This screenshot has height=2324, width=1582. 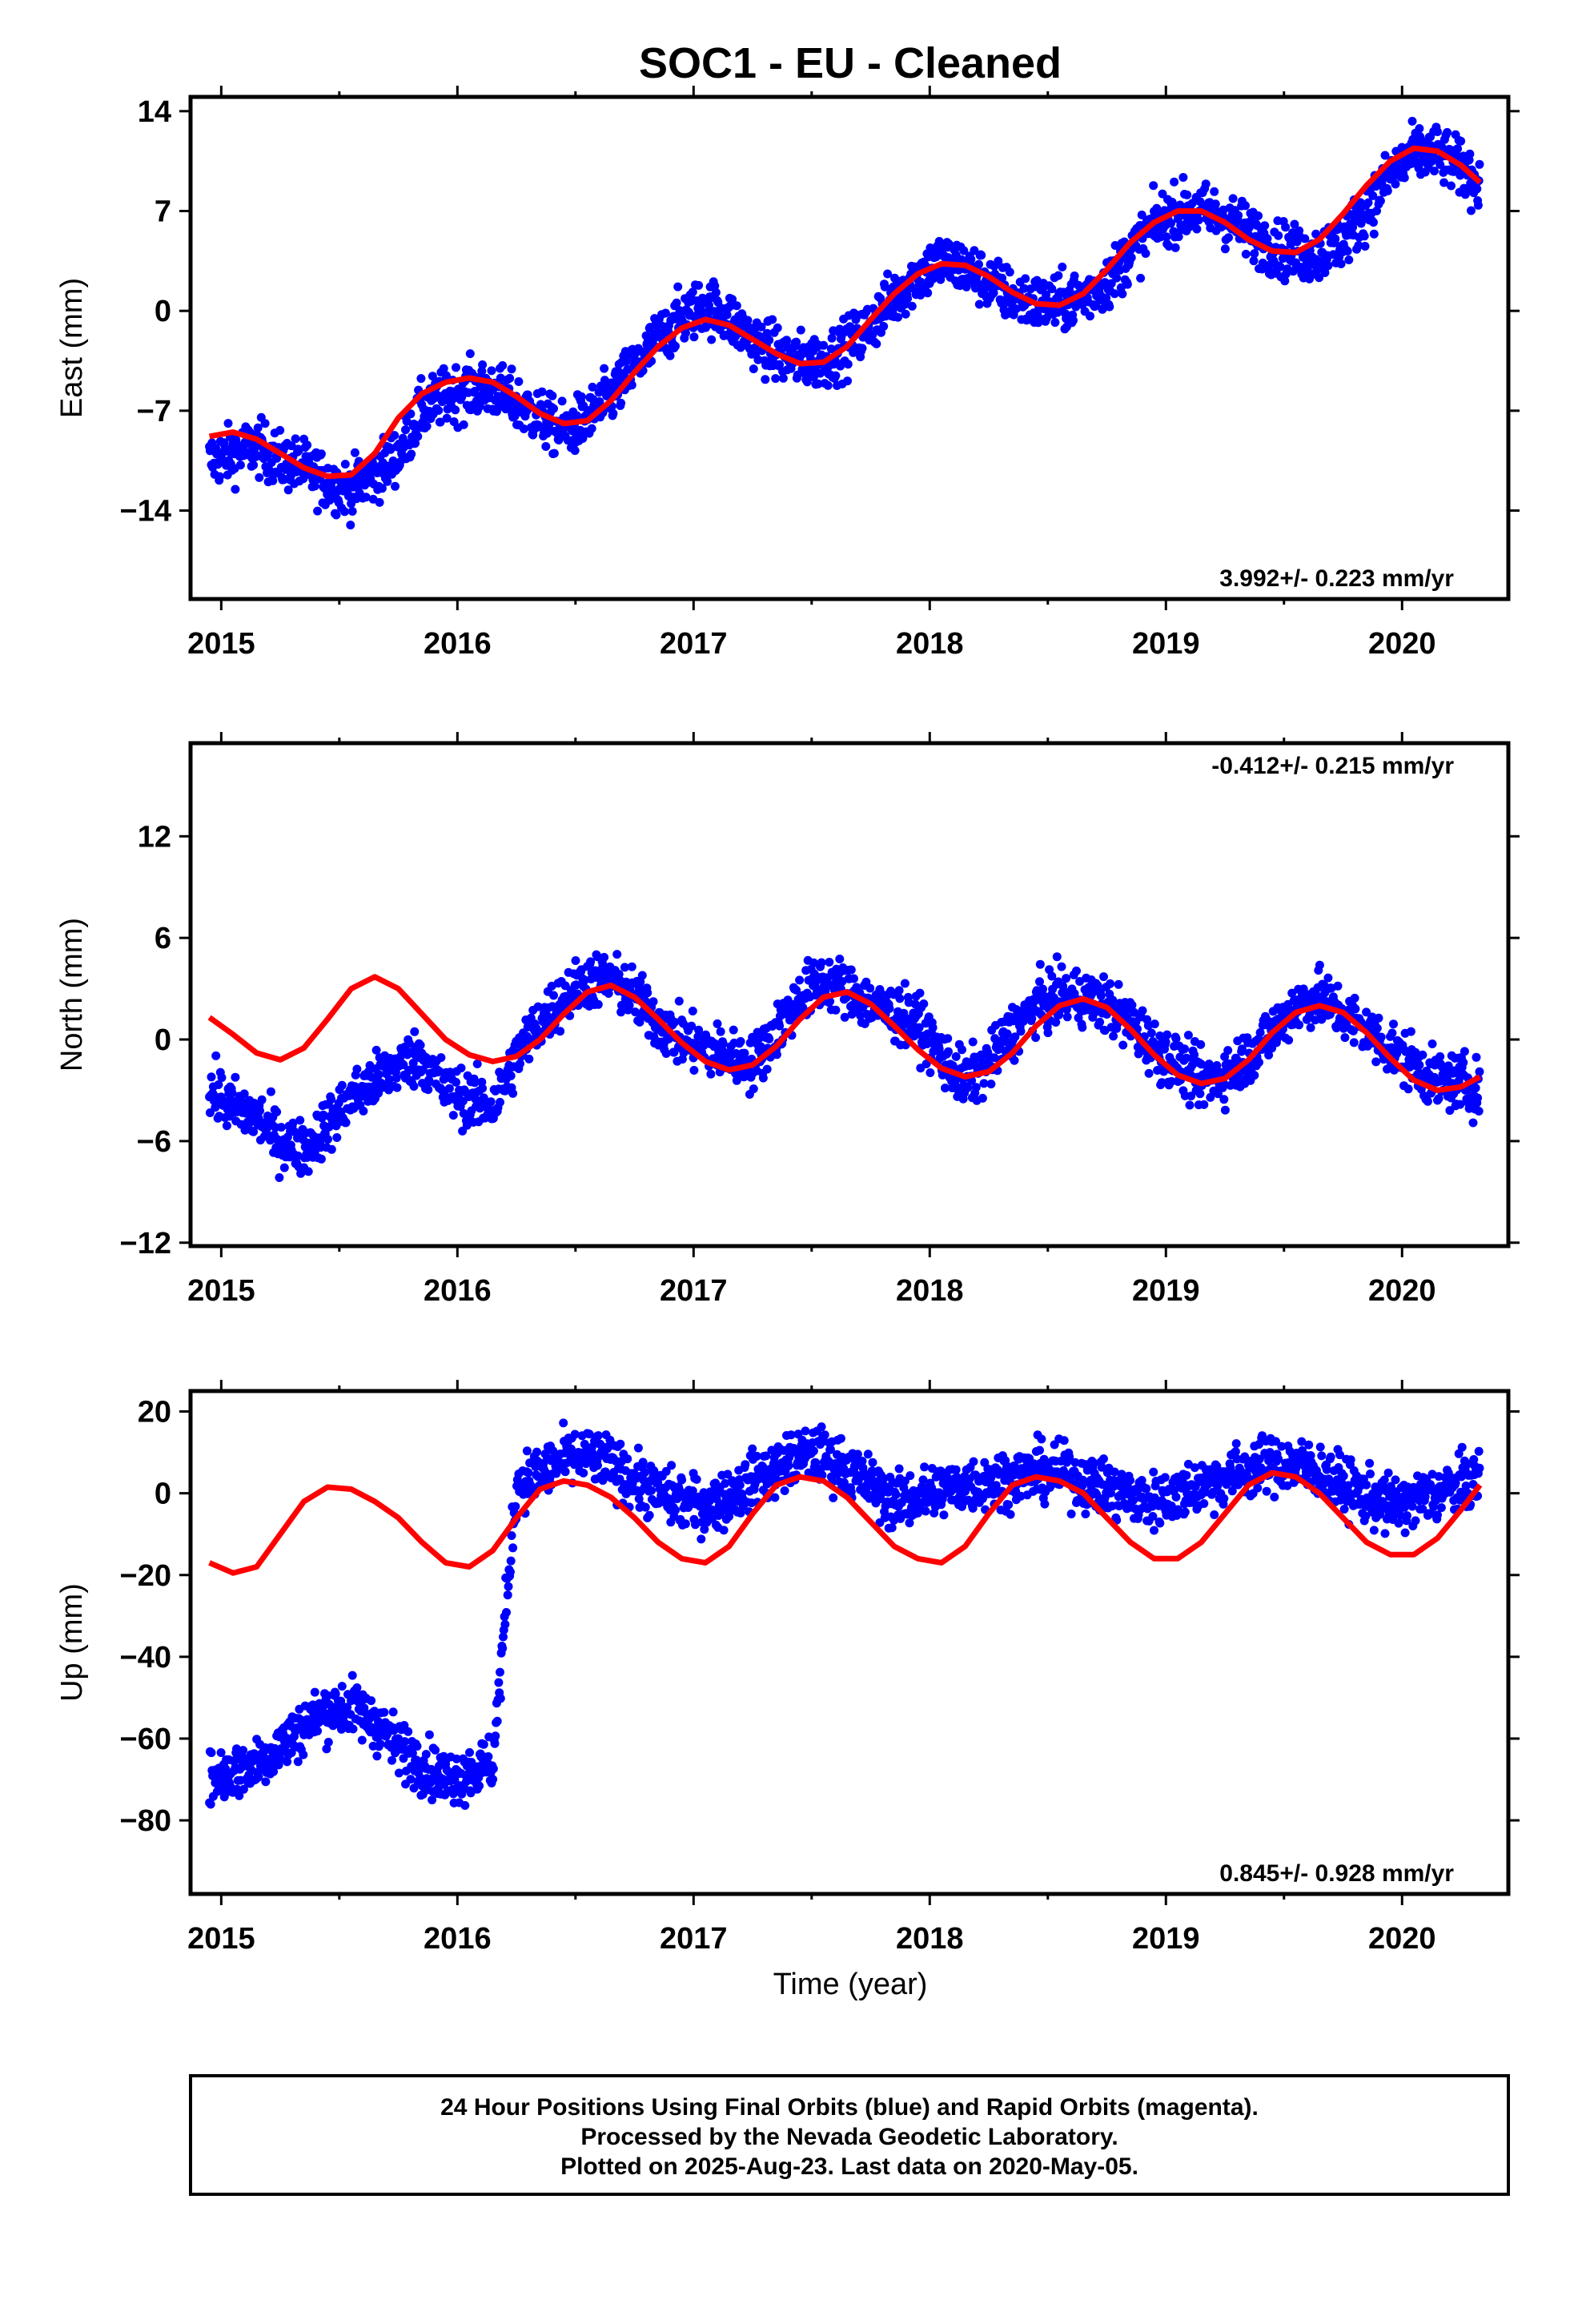 I want to click on up-y-tick-label: −20, so click(x=145, y=1576).